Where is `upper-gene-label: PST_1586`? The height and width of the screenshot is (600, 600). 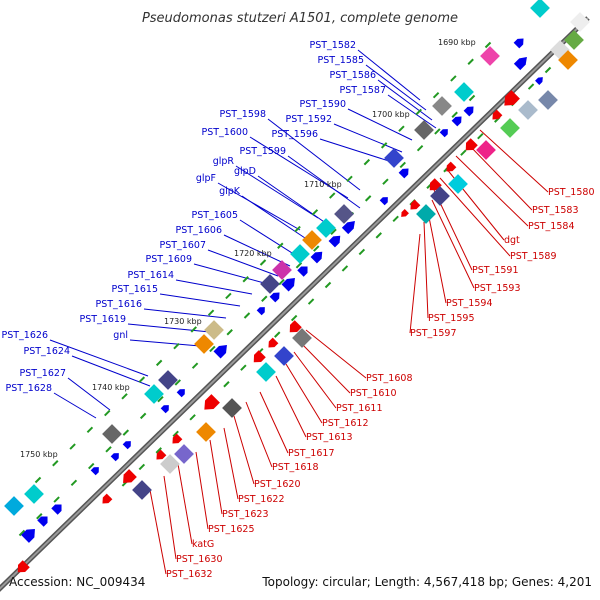 upper-gene-label: PST_1586 is located at coordinates (353, 75).